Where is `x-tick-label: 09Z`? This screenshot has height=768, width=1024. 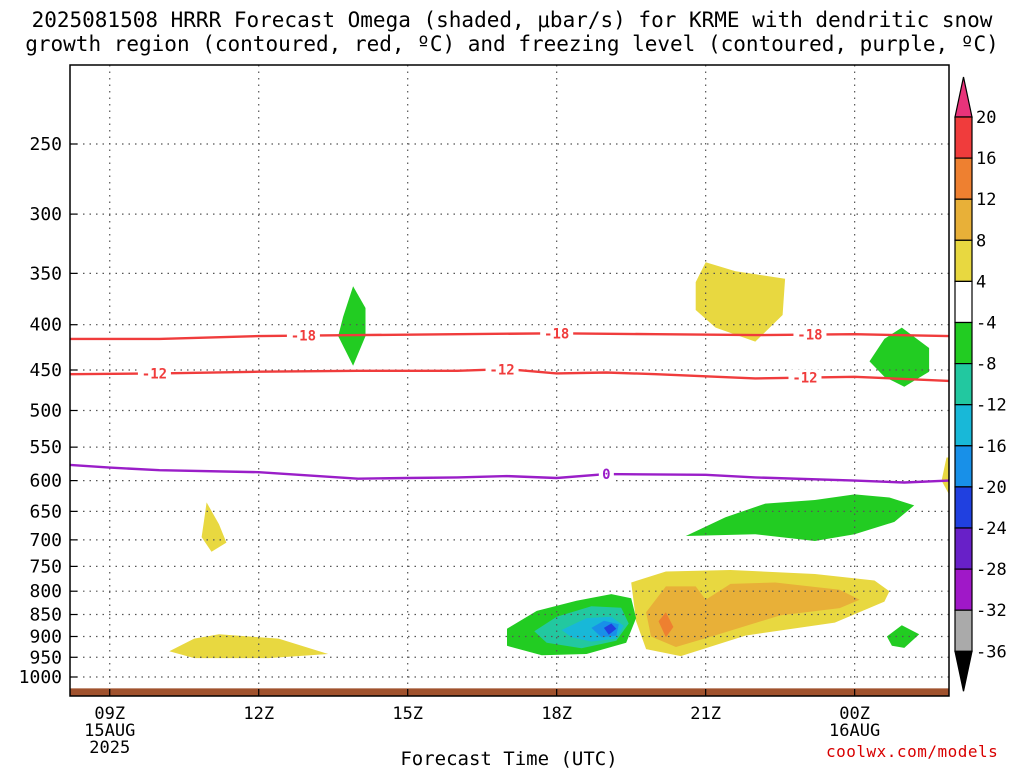 x-tick-label: 09Z is located at coordinates (109, 714).